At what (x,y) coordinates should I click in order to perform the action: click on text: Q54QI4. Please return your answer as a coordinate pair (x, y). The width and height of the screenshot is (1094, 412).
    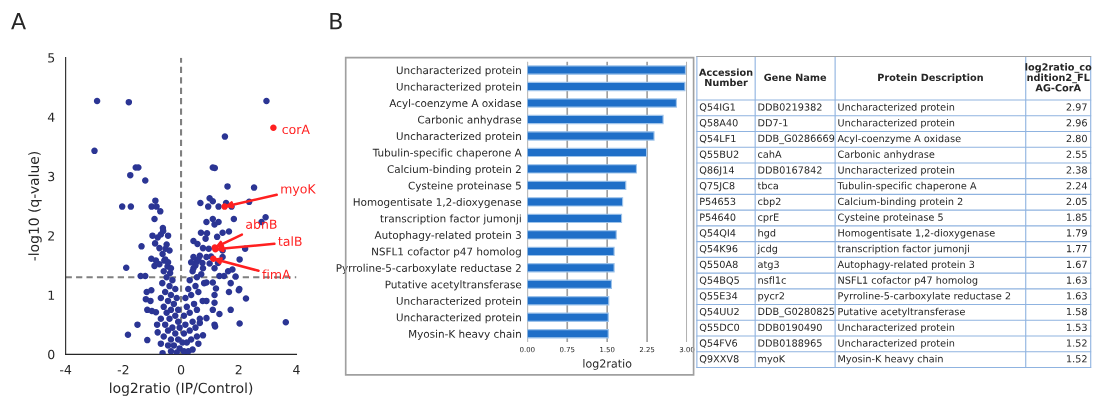
    Looking at the image, I should click on (717, 233).